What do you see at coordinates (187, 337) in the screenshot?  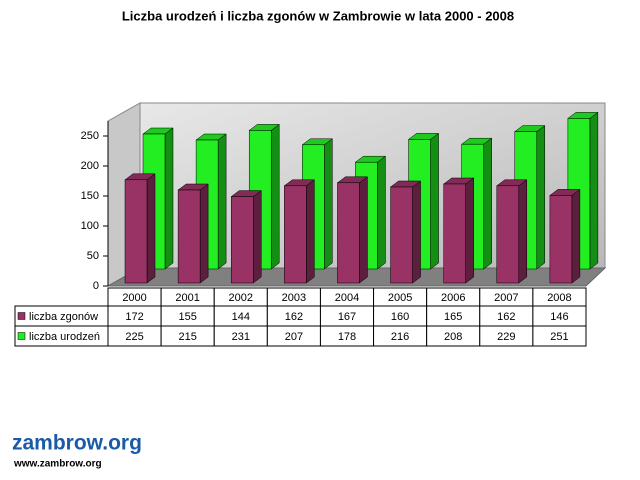 I see `table-value: 215` at bounding box center [187, 337].